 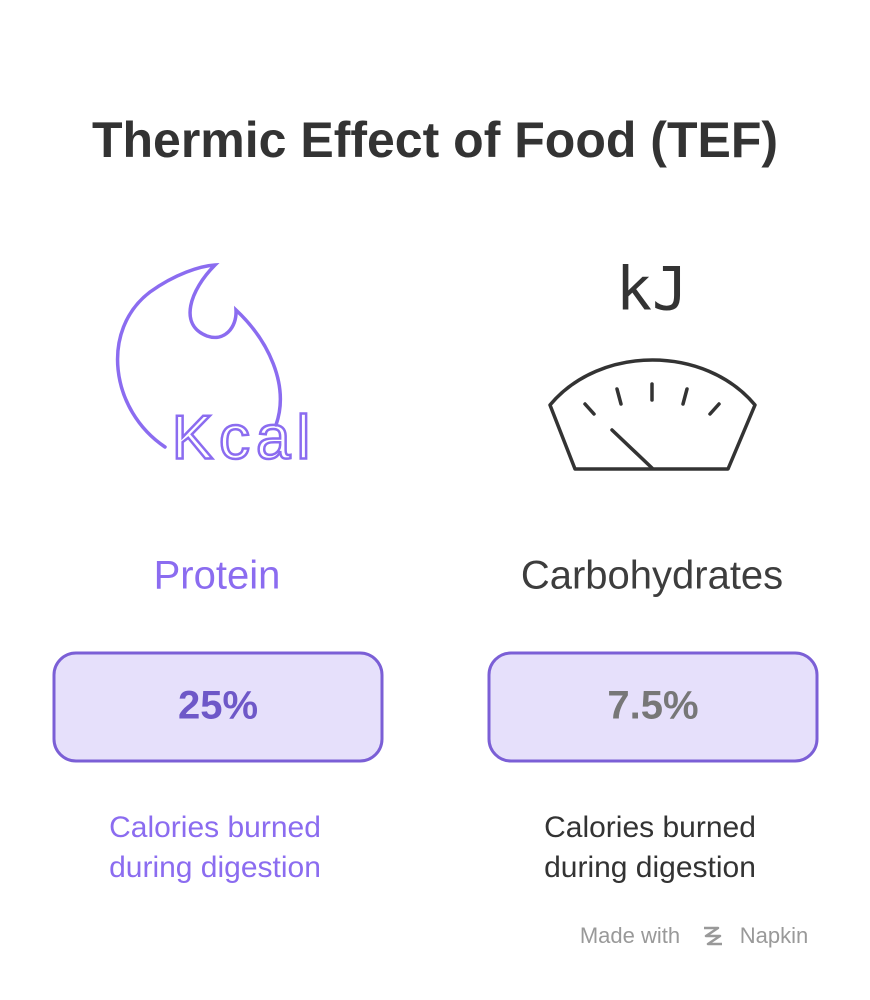 I want to click on item-value: 25%, so click(x=218, y=706).